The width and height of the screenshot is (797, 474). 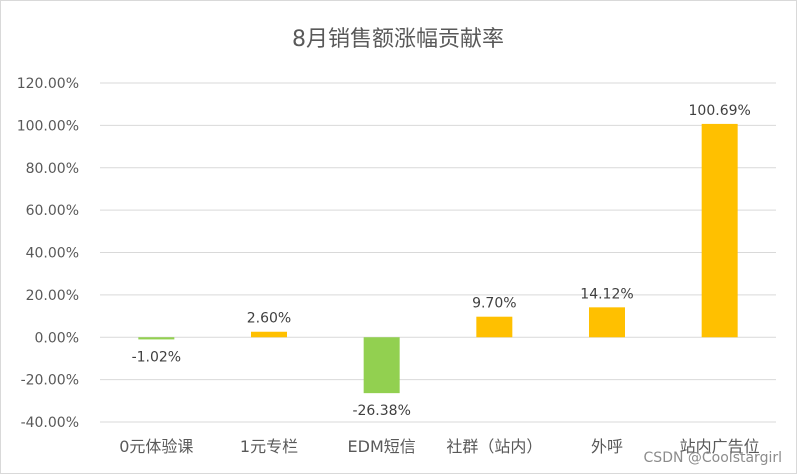 What do you see at coordinates (398, 39) in the screenshot?
I see `chart-title: 8月销售额涨幅贡献率` at bounding box center [398, 39].